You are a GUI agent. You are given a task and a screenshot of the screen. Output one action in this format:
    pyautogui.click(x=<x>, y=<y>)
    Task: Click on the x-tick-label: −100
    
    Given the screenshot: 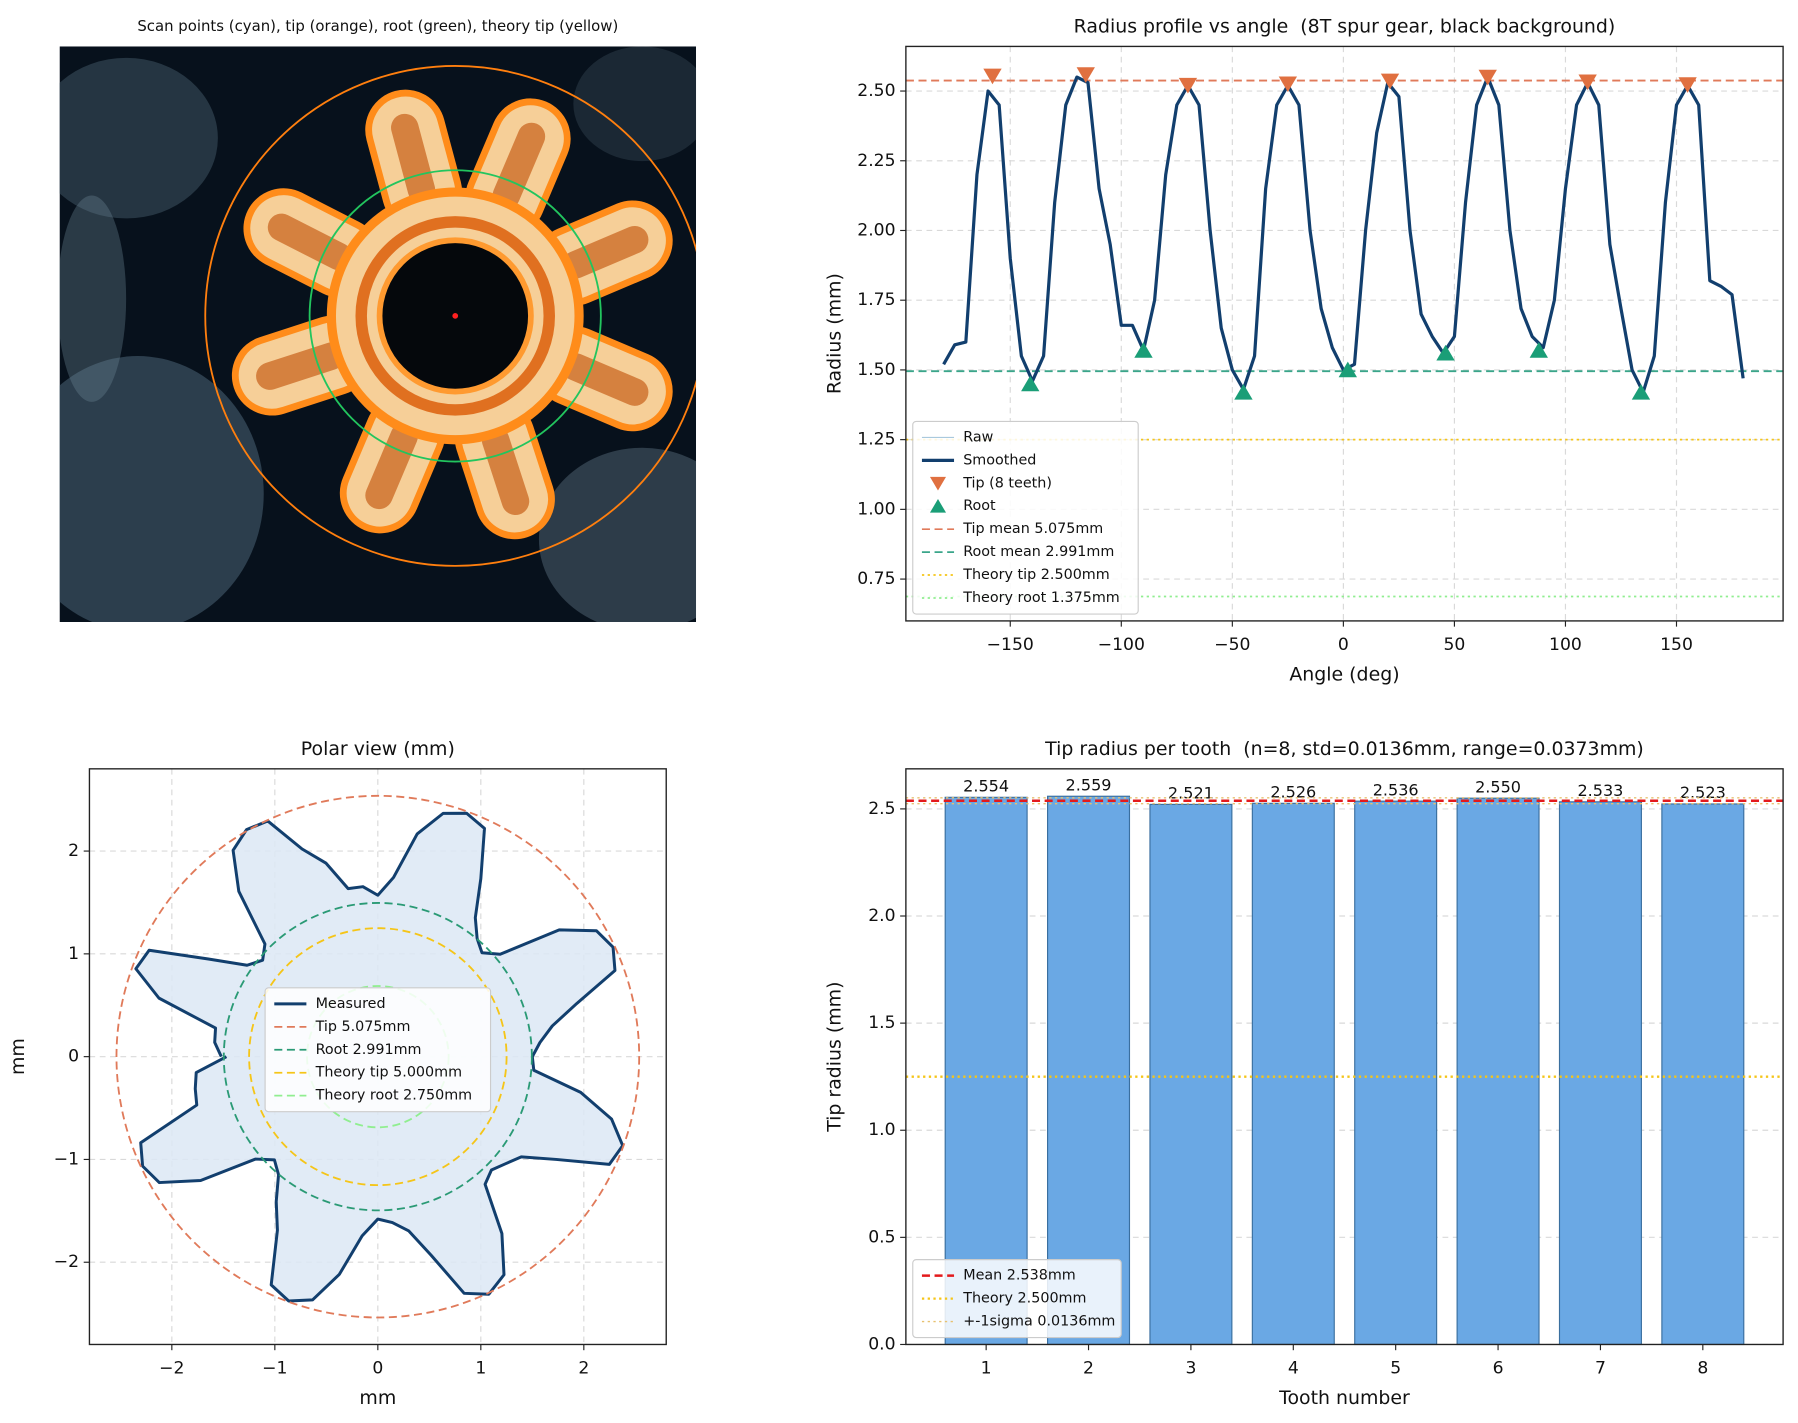 What is the action you would take?
    pyautogui.click(x=1121, y=645)
    